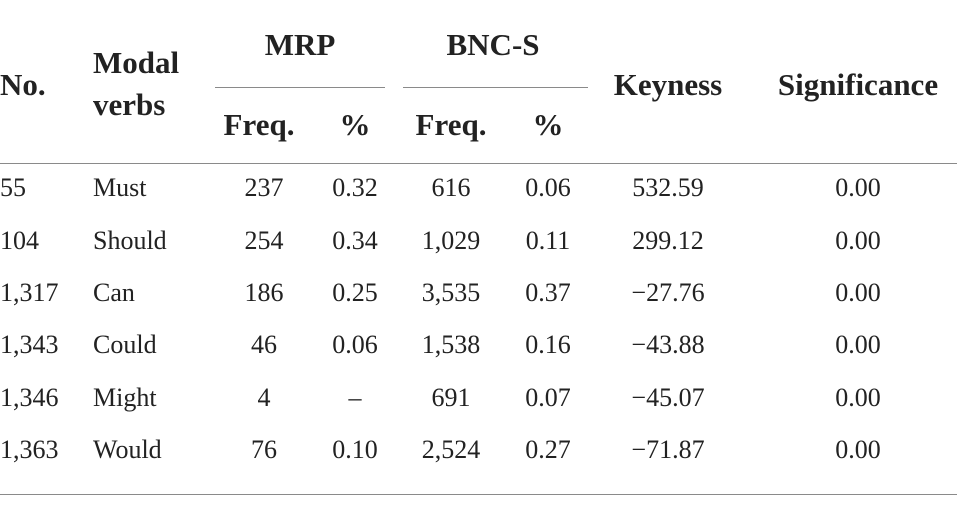 This screenshot has height=512, width=957. Describe the element at coordinates (355, 292) in the screenshot. I see `cell: 0.25` at that location.